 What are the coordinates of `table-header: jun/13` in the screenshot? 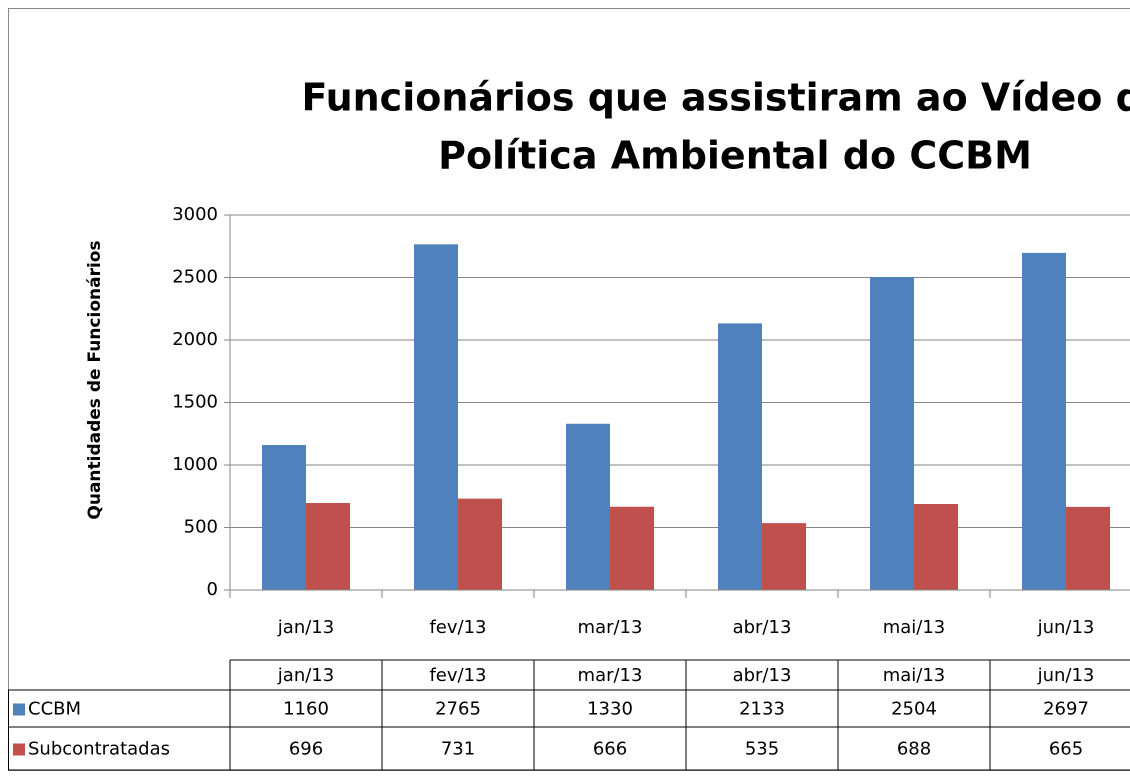 It's located at (1066, 675).